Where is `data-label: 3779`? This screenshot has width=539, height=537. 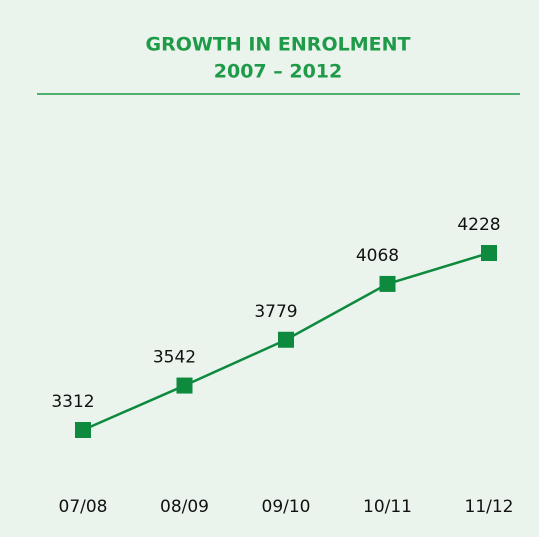 data-label: 3779 is located at coordinates (275, 312).